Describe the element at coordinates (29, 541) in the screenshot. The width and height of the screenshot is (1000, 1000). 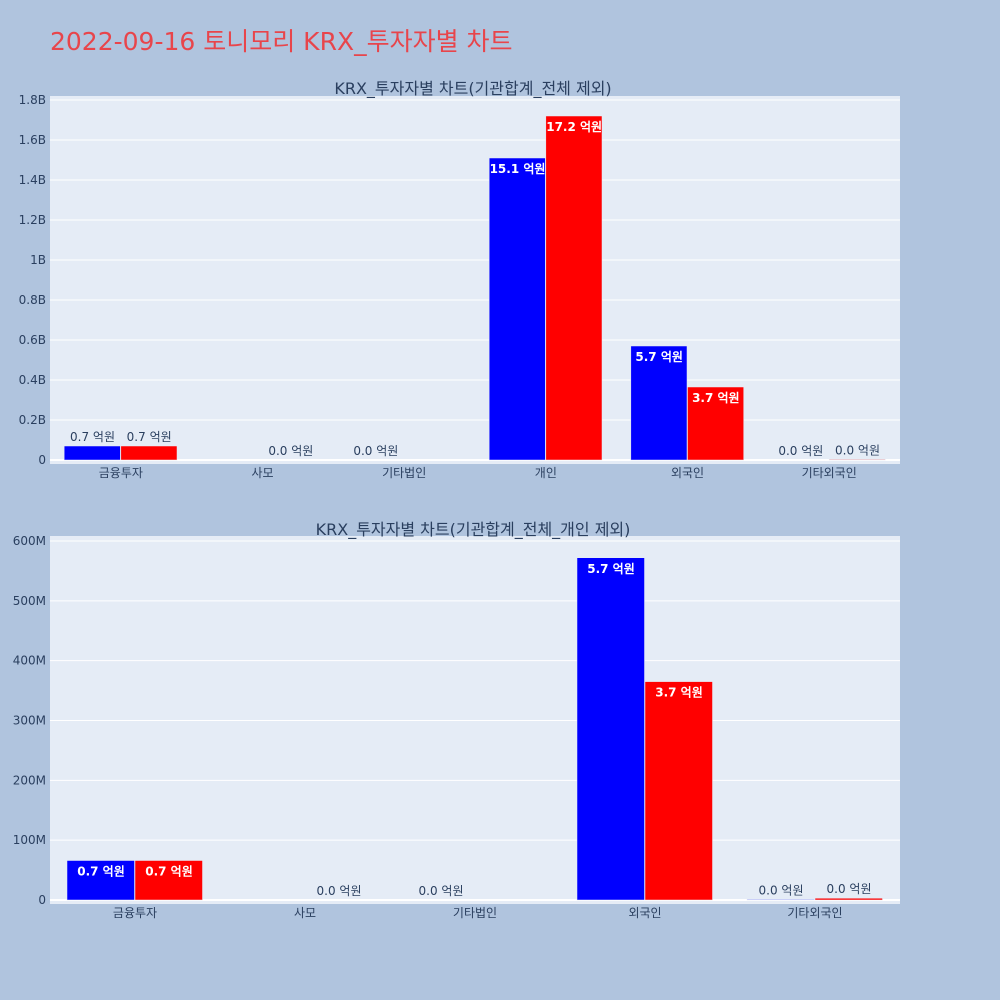
I see `y-tick-label: 600M` at that location.